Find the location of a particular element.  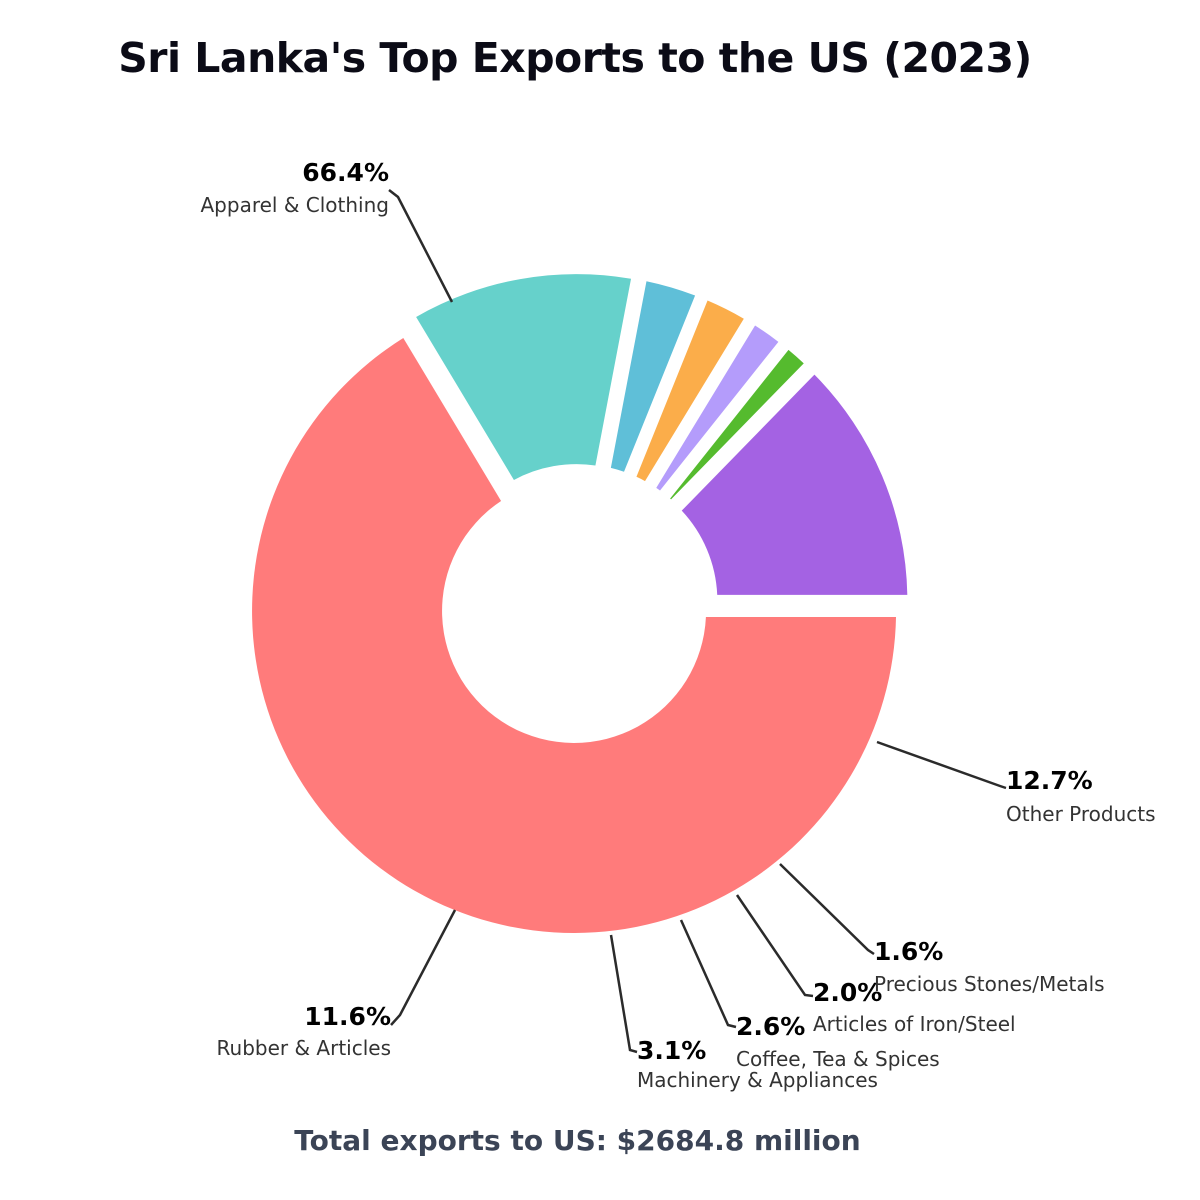

slice-category-label: Apparel & Clothing is located at coordinates (295, 205).